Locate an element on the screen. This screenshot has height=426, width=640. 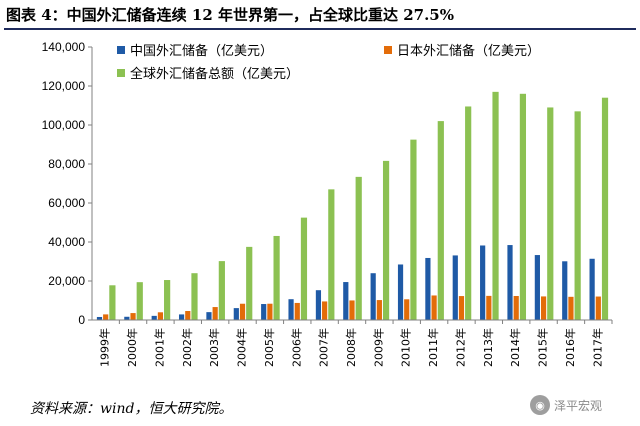
x-tick-label: 2001年 is located at coordinates (159, 347).